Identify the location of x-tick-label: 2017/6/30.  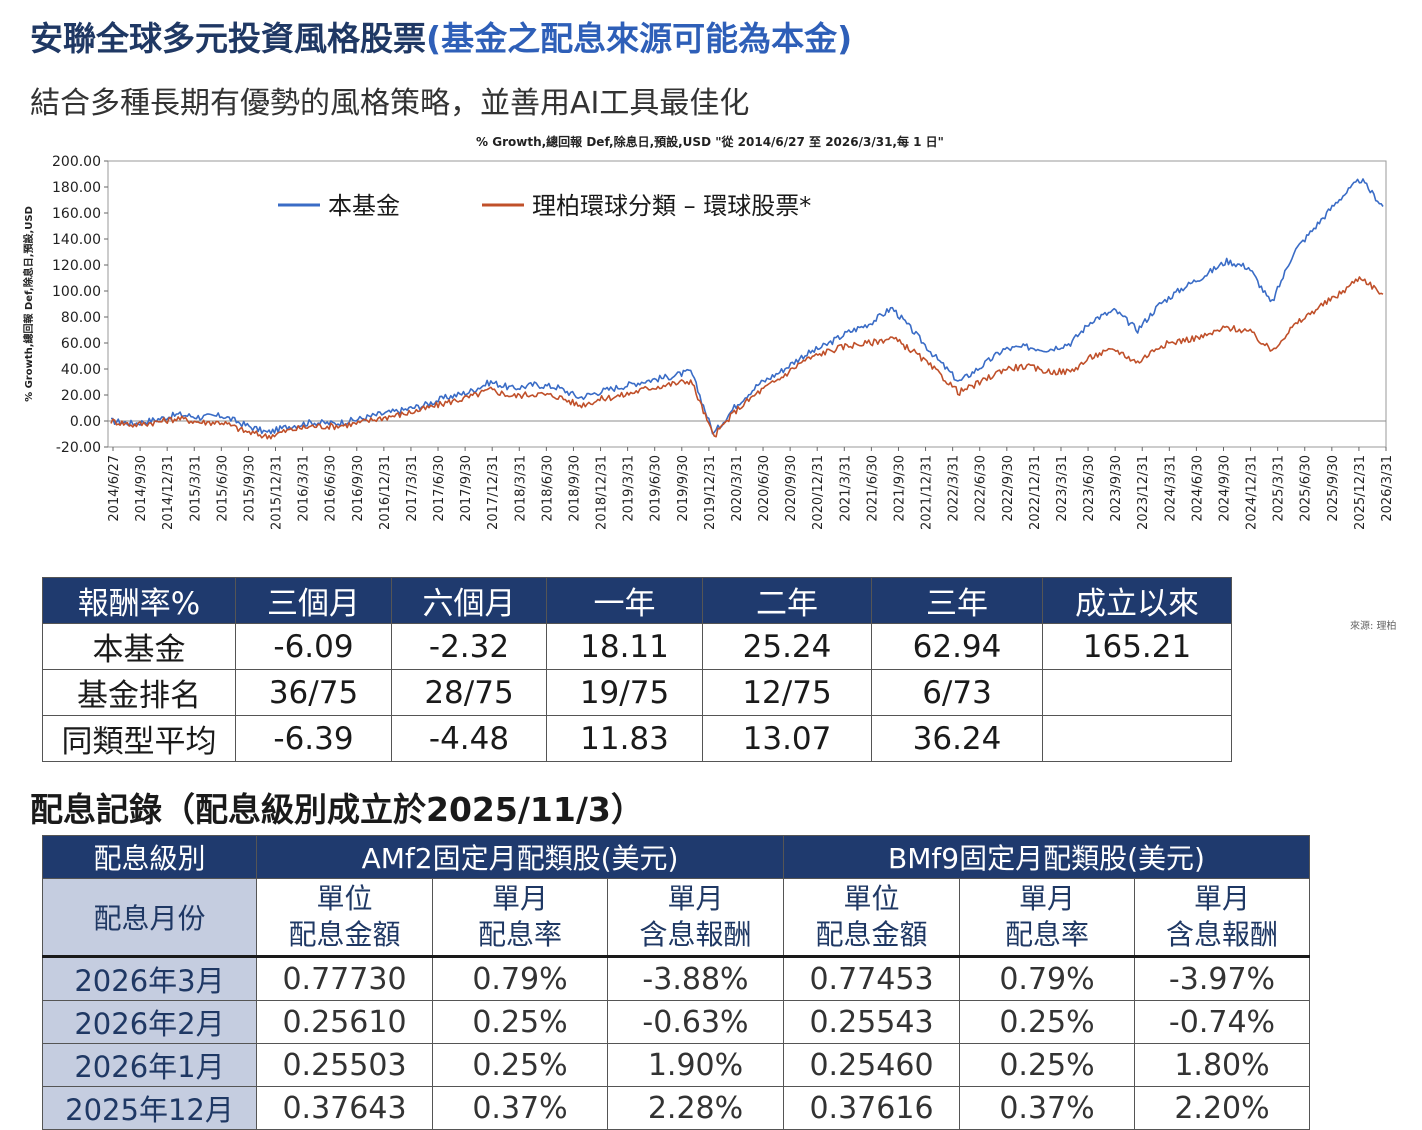
(439, 488).